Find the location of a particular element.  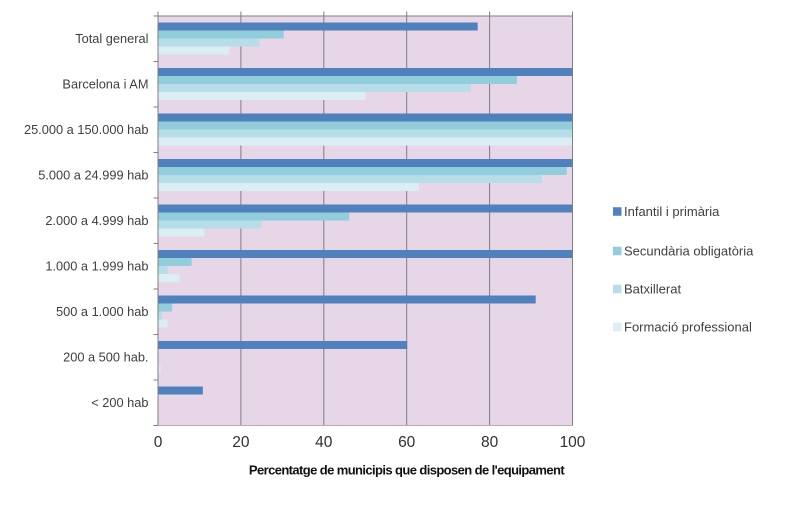

svg-text: 40 is located at coordinates (324, 442).